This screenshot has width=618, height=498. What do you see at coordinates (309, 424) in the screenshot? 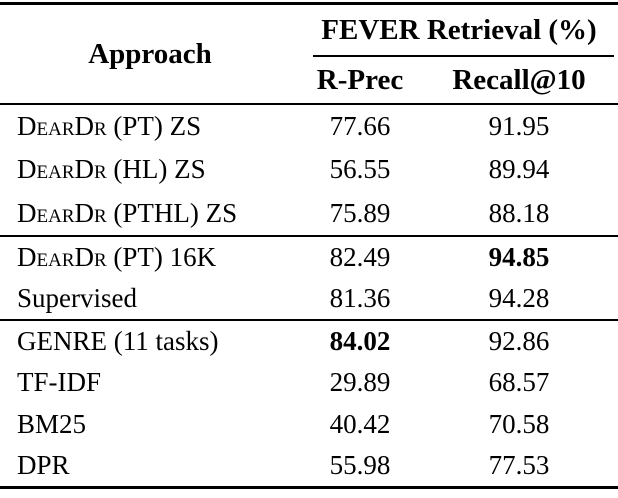
I see `table-row: BM25 40.42 70.58` at bounding box center [309, 424].